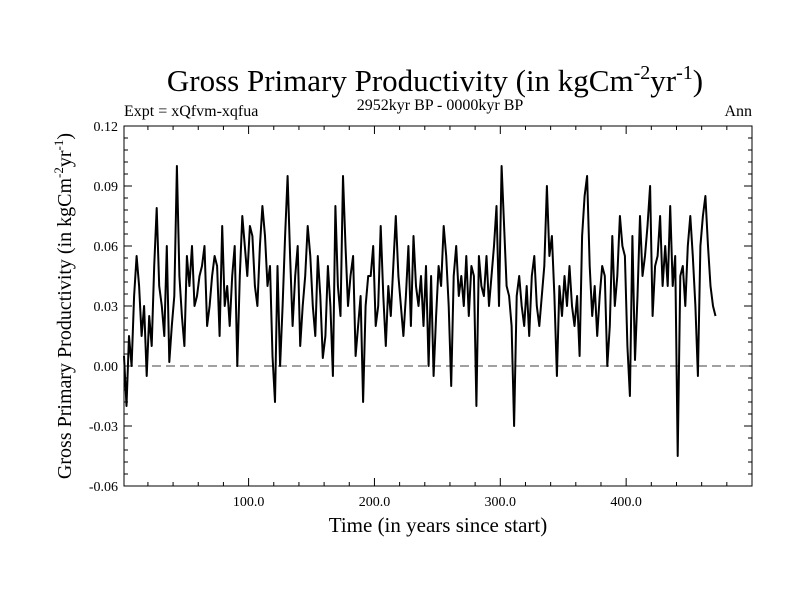 The height and width of the screenshot is (600, 800). I want to click on y-tick-label: 0.06, so click(106, 247).